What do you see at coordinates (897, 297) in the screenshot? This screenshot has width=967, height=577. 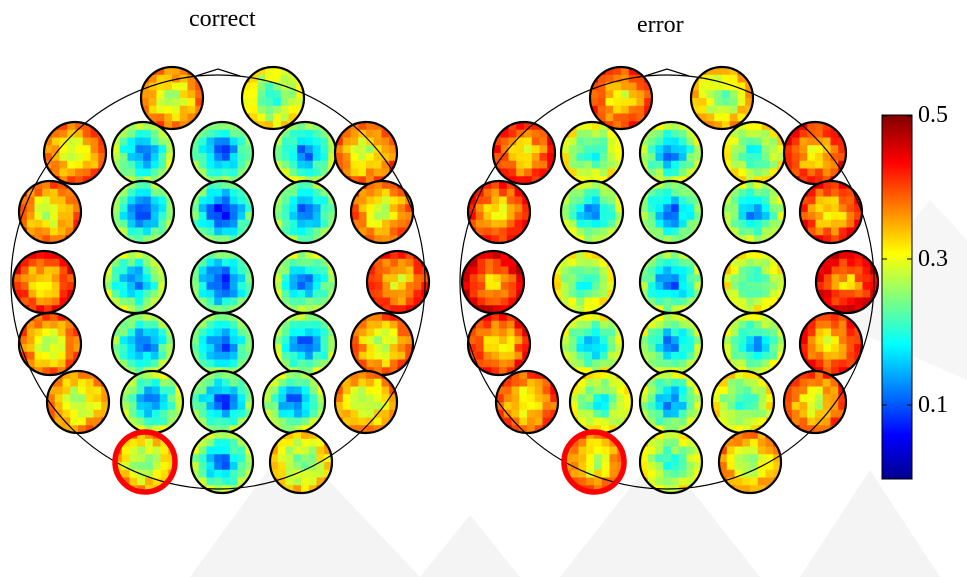 I see `colorbar` at bounding box center [897, 297].